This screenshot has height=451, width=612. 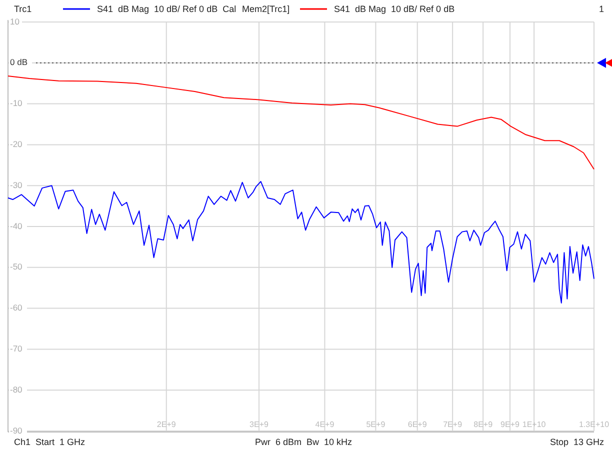 What do you see at coordinates (601, 9) in the screenshot?
I see `text: 1` at bounding box center [601, 9].